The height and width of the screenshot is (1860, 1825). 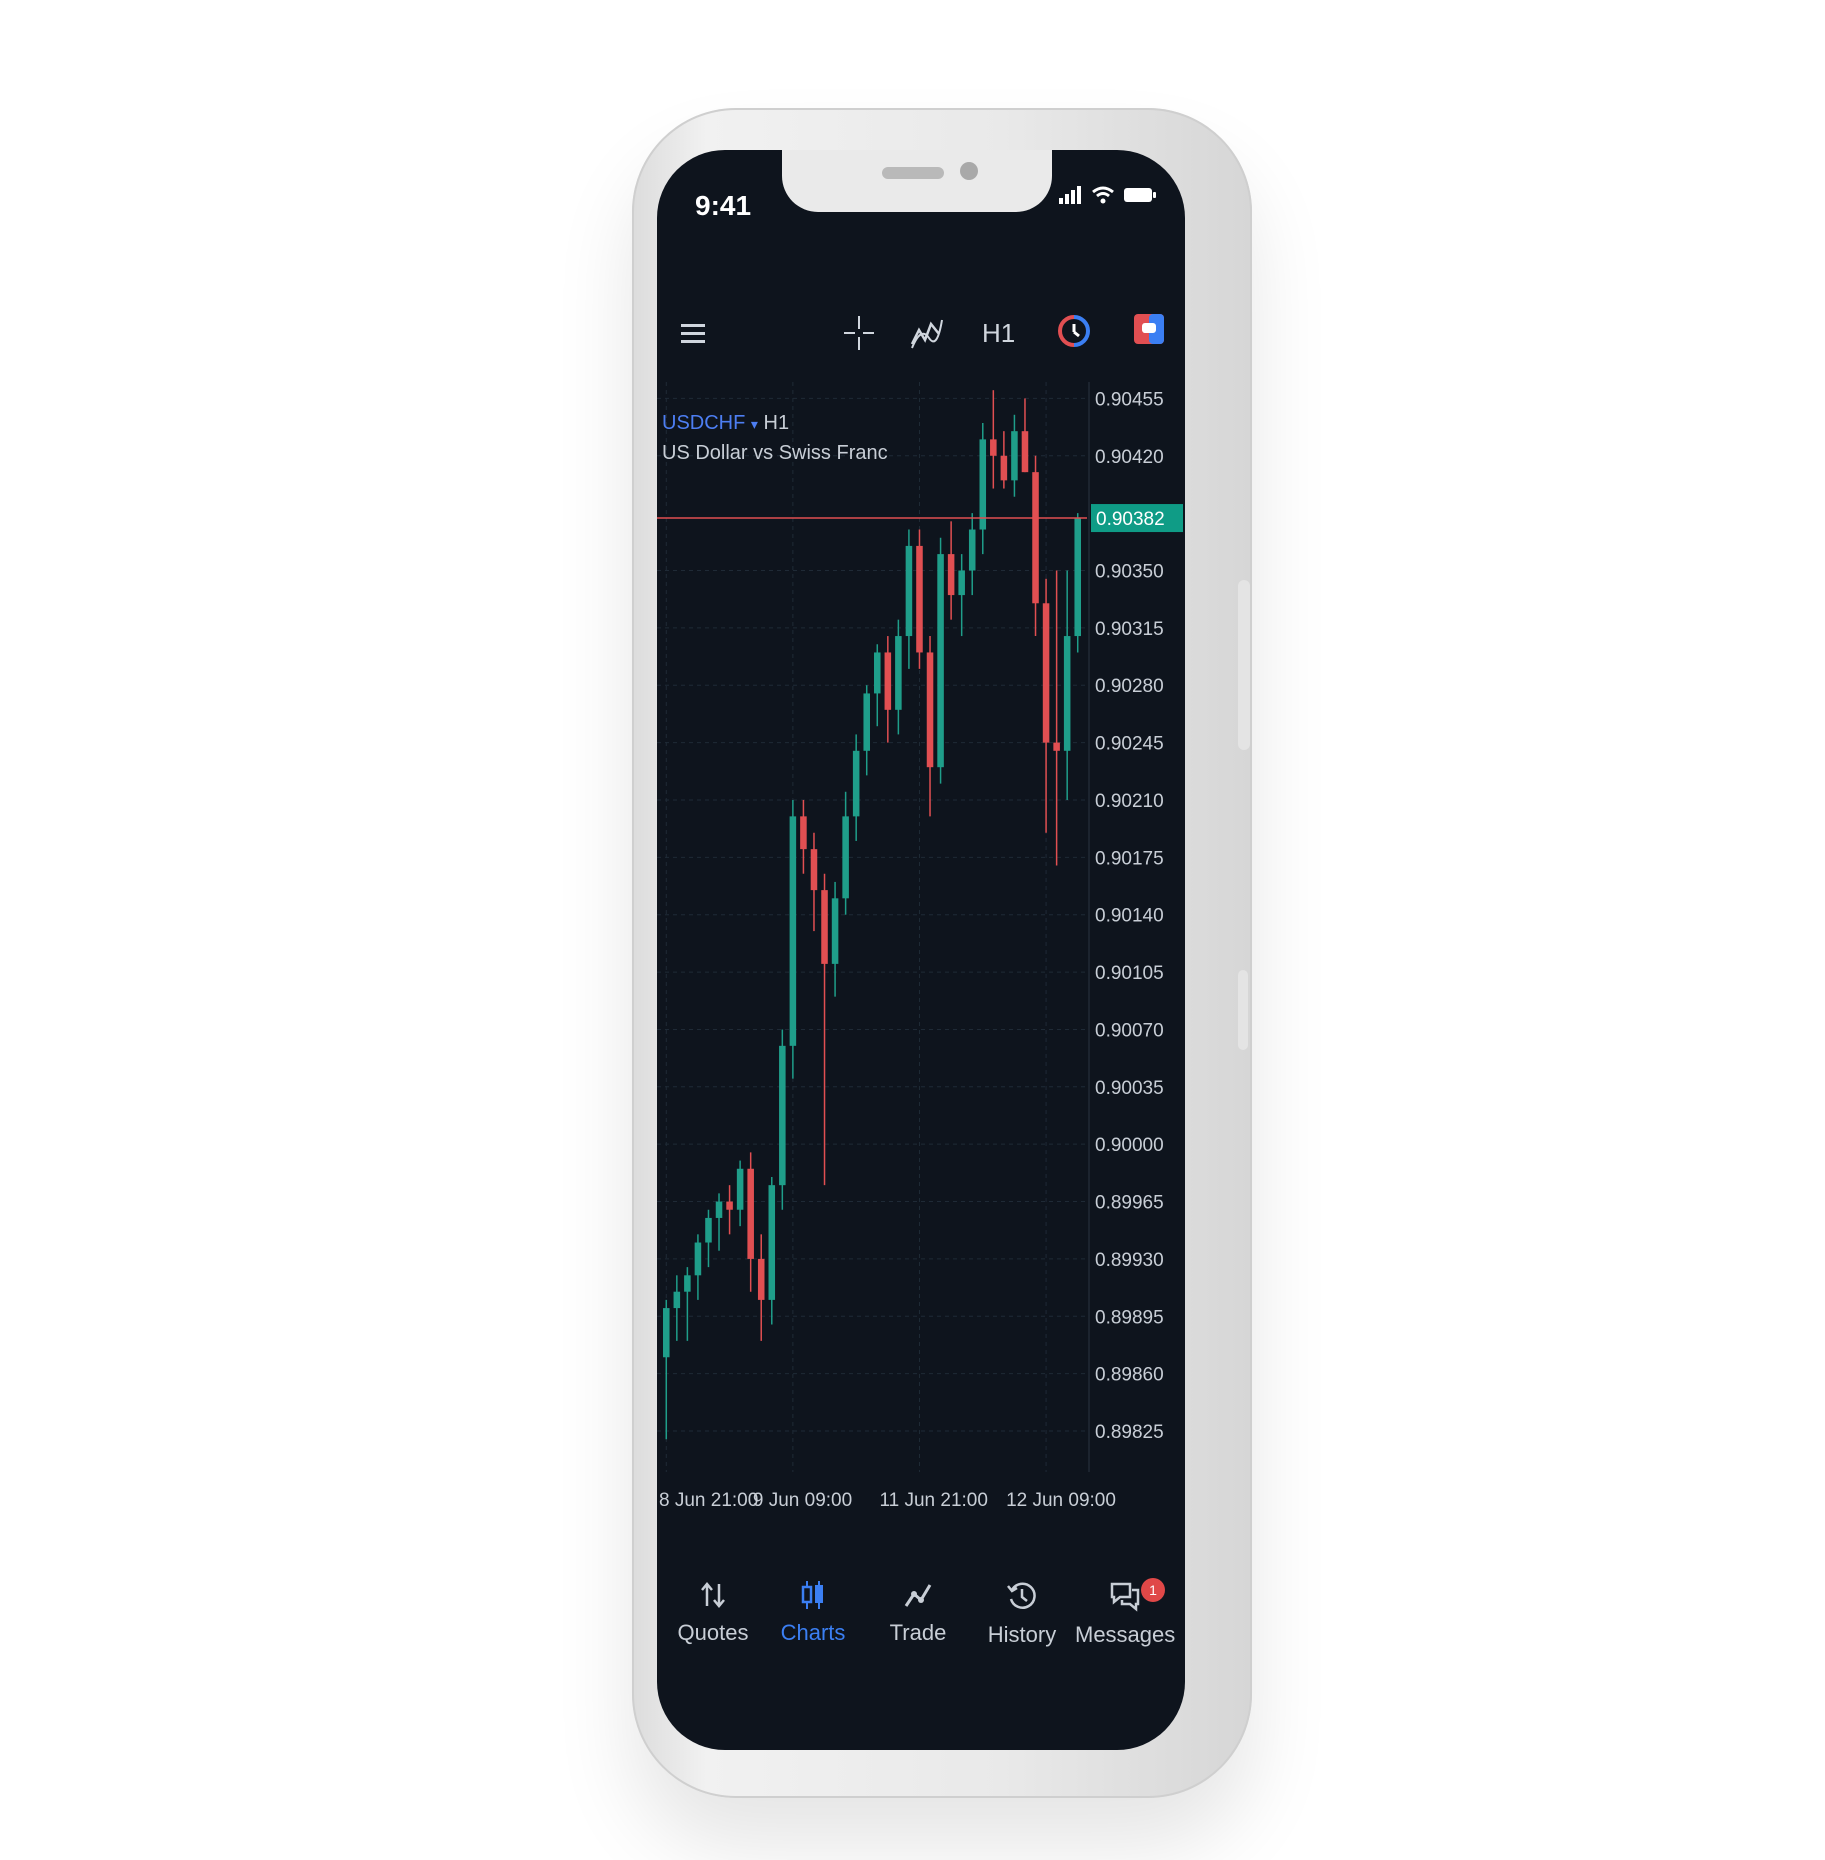 I want to click on chart-symbol: USDCHF, so click(x=704, y=423).